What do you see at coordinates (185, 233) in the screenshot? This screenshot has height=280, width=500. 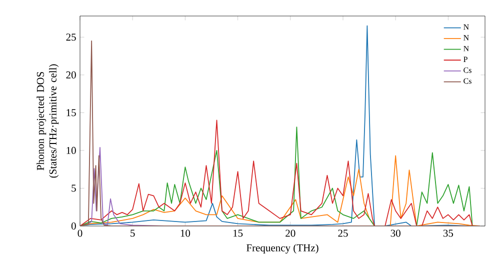 I see `x-tick-label: 10` at bounding box center [185, 233].